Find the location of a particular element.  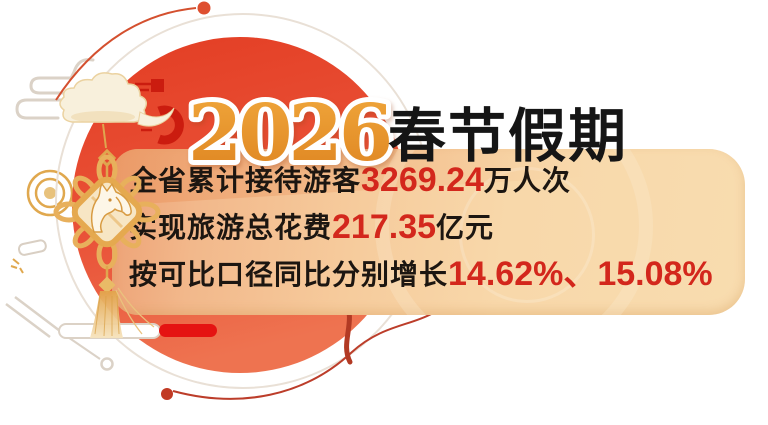

bottom-left-outline-decor-icon is located at coordinates (59, 333).